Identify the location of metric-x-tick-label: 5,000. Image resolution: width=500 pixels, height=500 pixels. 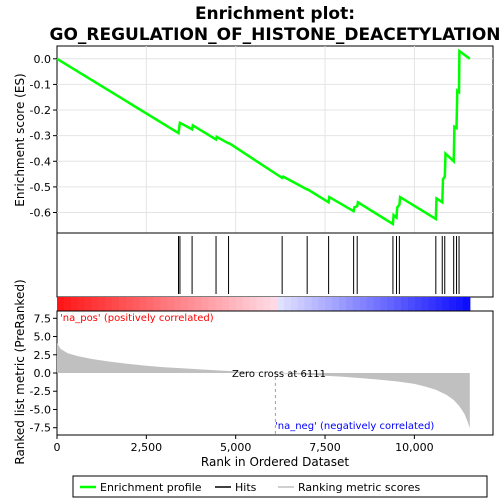
(236, 447).